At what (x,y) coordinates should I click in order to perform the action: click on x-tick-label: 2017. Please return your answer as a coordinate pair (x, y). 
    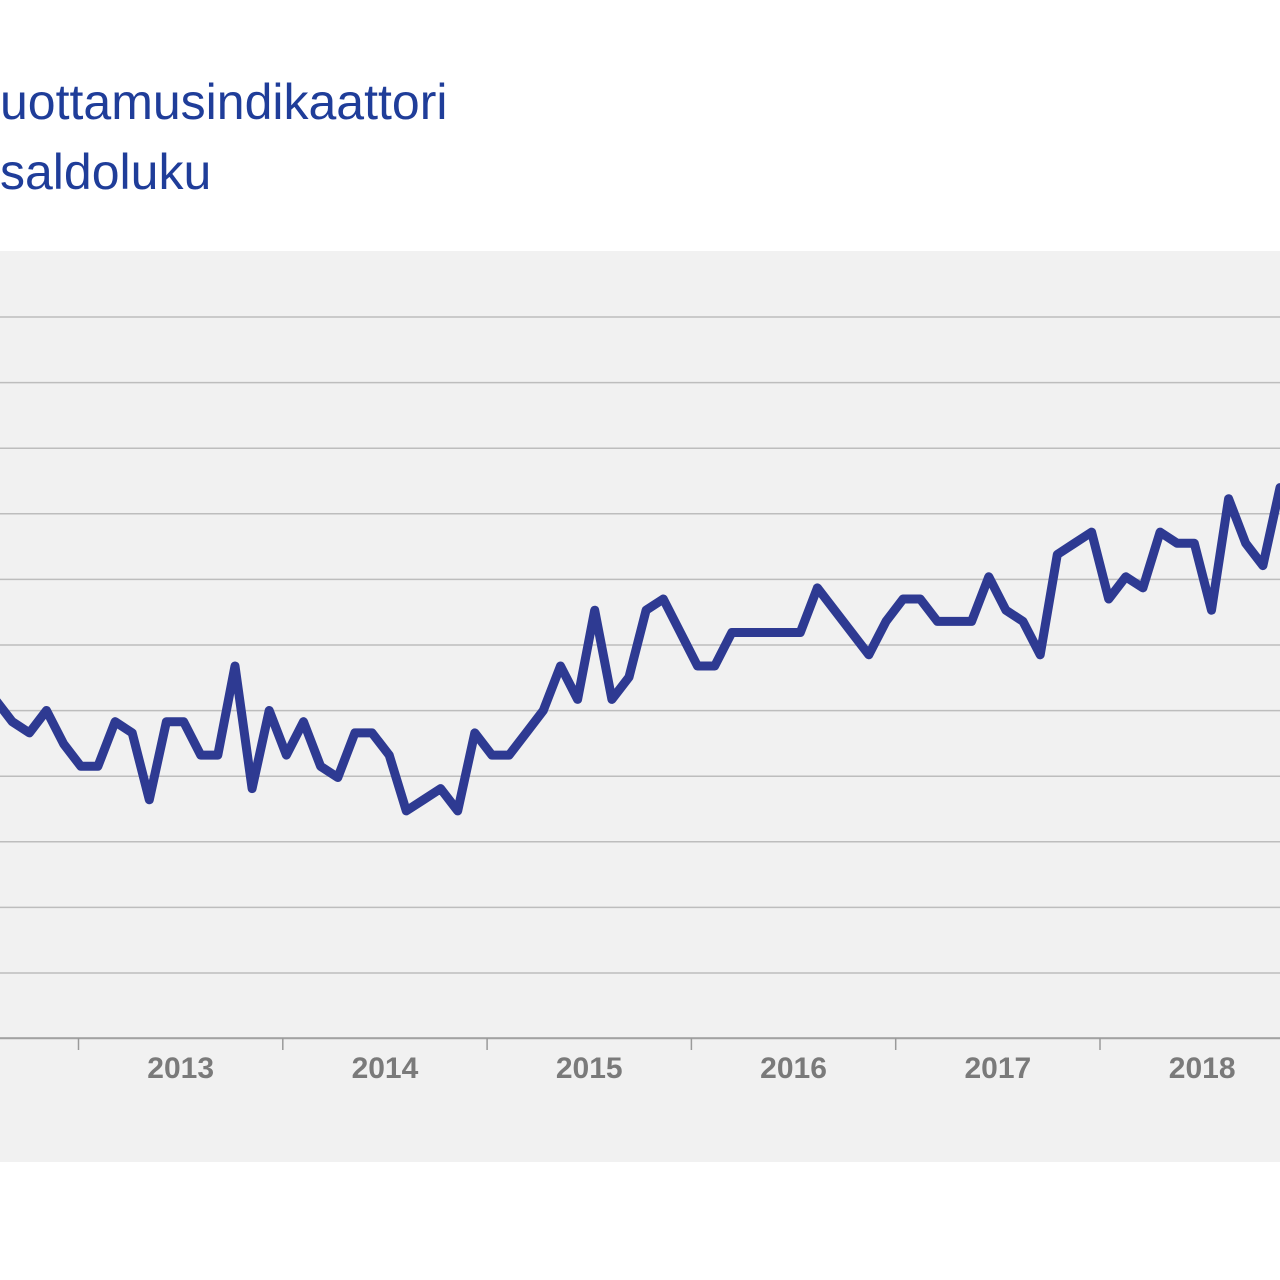
    Looking at the image, I should click on (997, 1068).